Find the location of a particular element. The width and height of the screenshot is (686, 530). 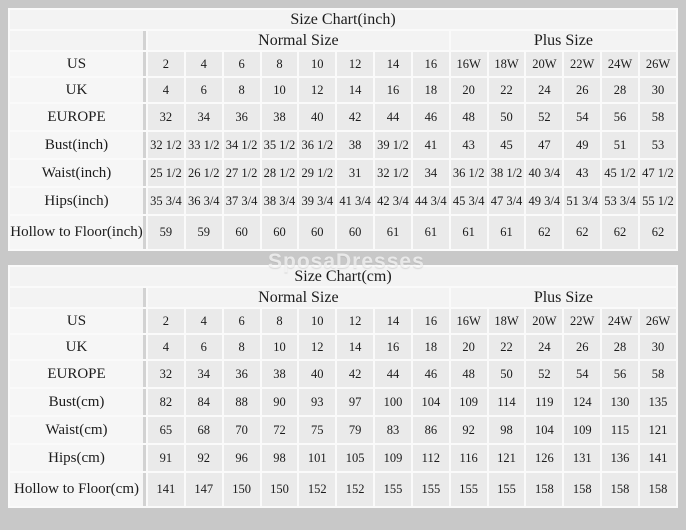

table-cell: 70 is located at coordinates (241, 430).